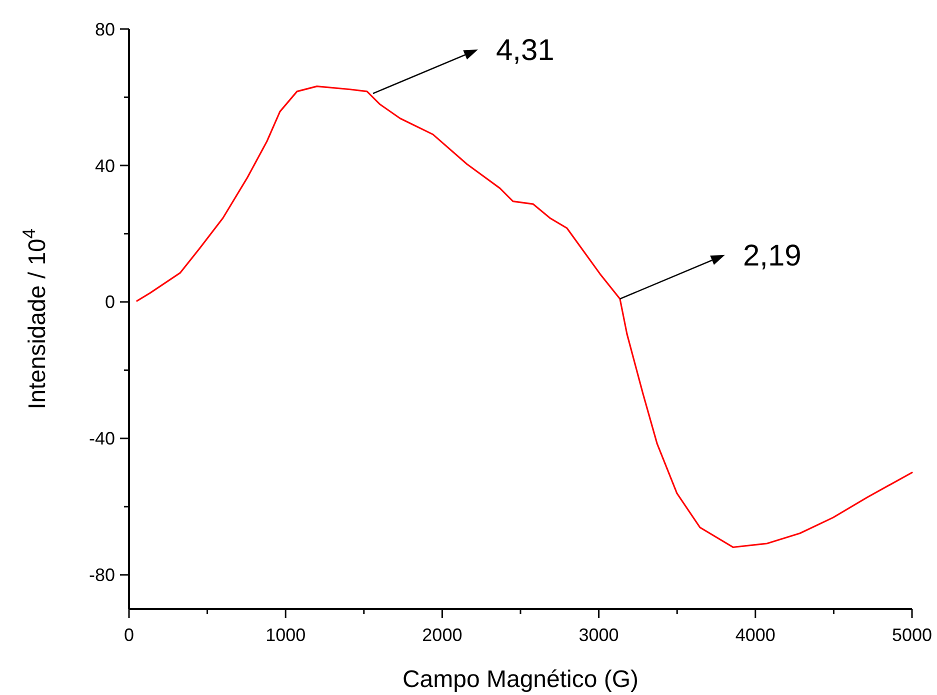  I want to click on y-tick-label: 80, so click(104, 29).